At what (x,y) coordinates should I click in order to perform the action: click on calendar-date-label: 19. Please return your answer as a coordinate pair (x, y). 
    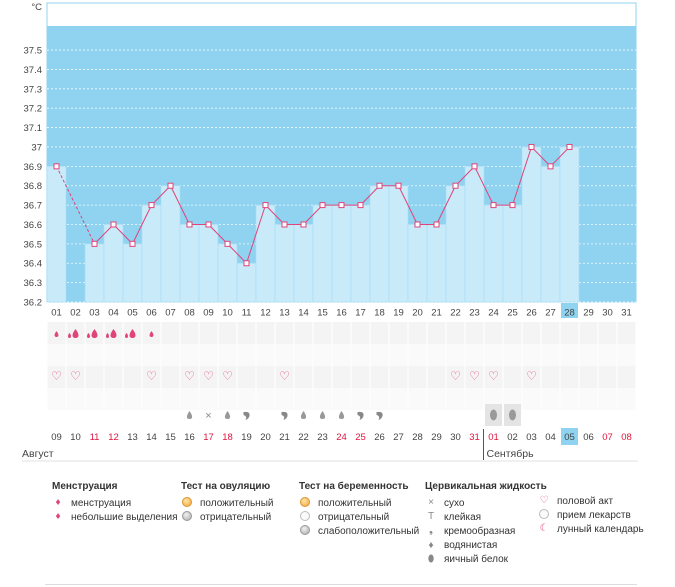
    Looking at the image, I should click on (246, 437).